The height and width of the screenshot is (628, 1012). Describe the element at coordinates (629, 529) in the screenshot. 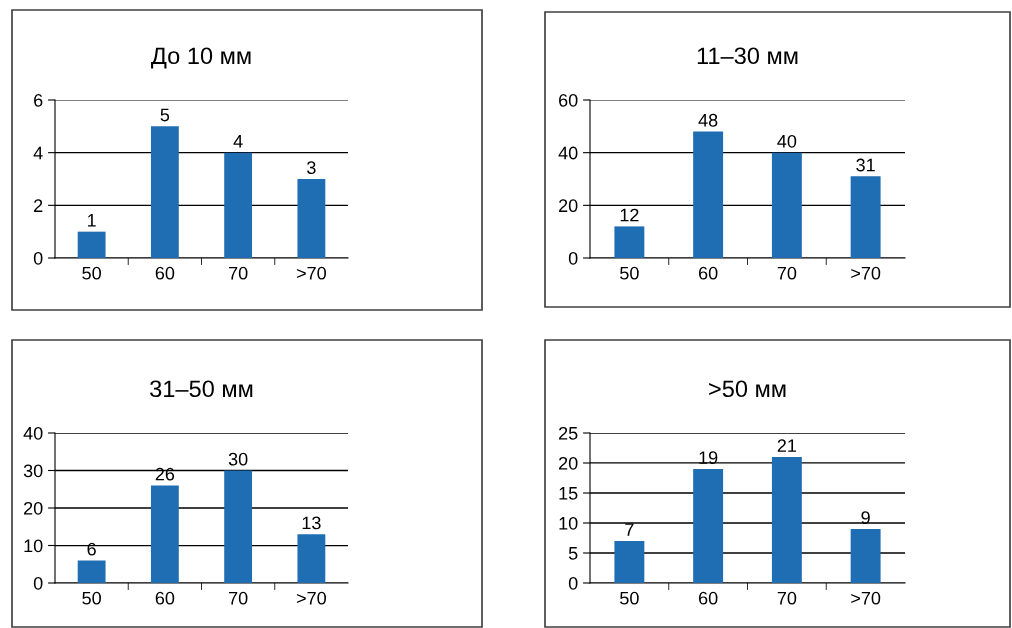

I see `data-label: 7` at that location.